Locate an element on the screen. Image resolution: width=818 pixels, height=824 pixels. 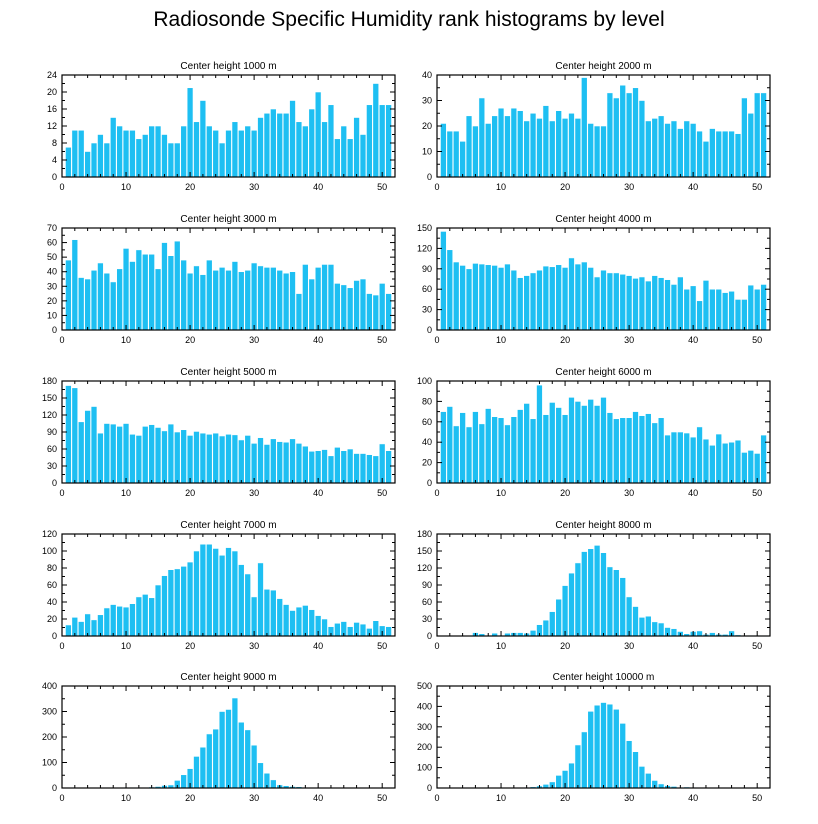
y-tick-label: 120 is located at coordinates (424, 568).